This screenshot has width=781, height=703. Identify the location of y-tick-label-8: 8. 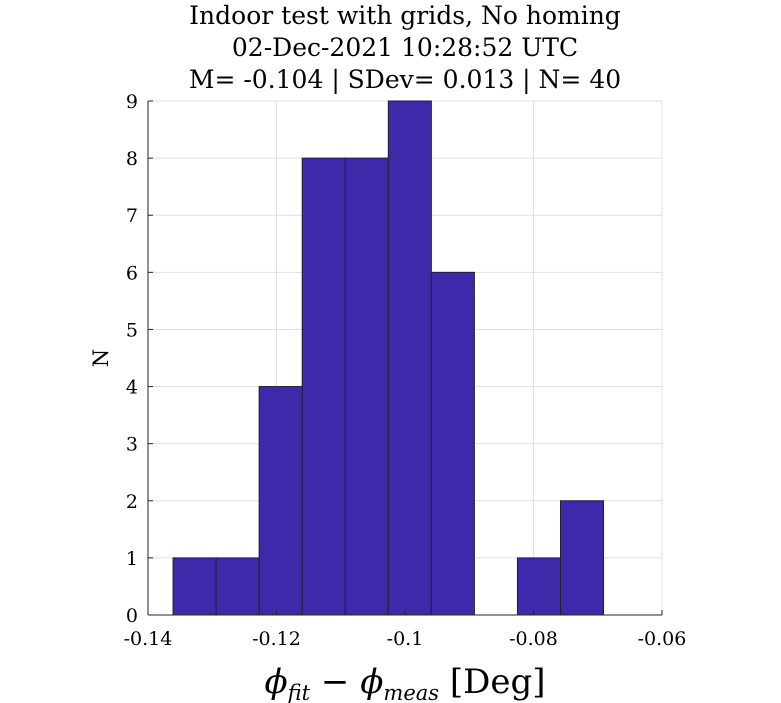
(132, 159).